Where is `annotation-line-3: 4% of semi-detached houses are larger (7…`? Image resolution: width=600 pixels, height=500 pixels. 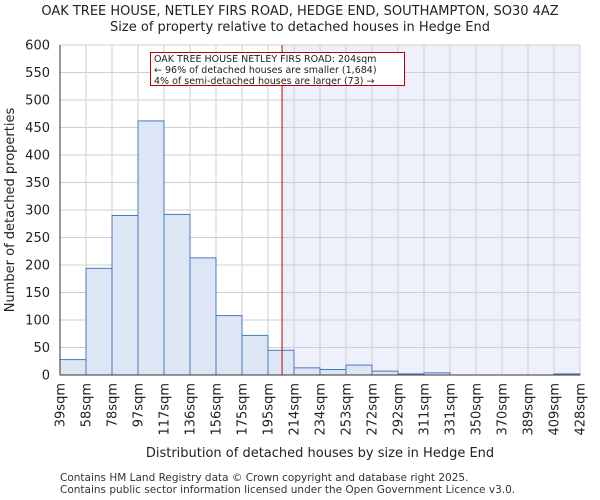
annotation-line-3: 4% of semi-detached houses are larger (7… is located at coordinates (264, 81).